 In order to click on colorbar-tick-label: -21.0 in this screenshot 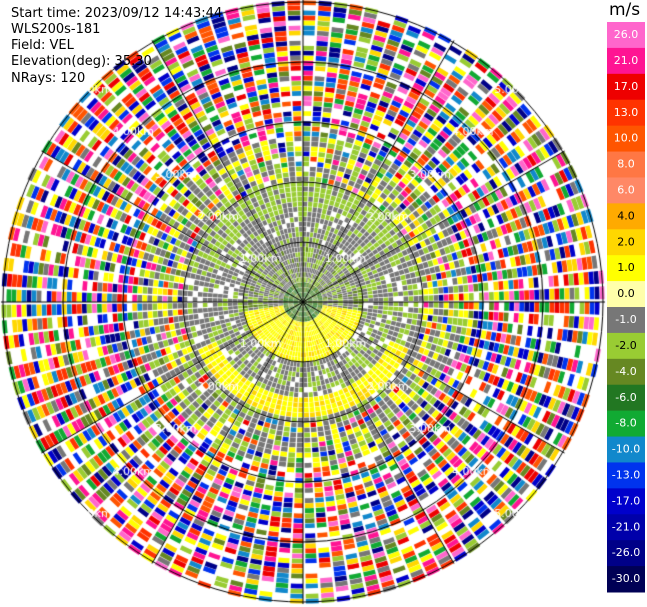, I will do `click(626, 526)`.